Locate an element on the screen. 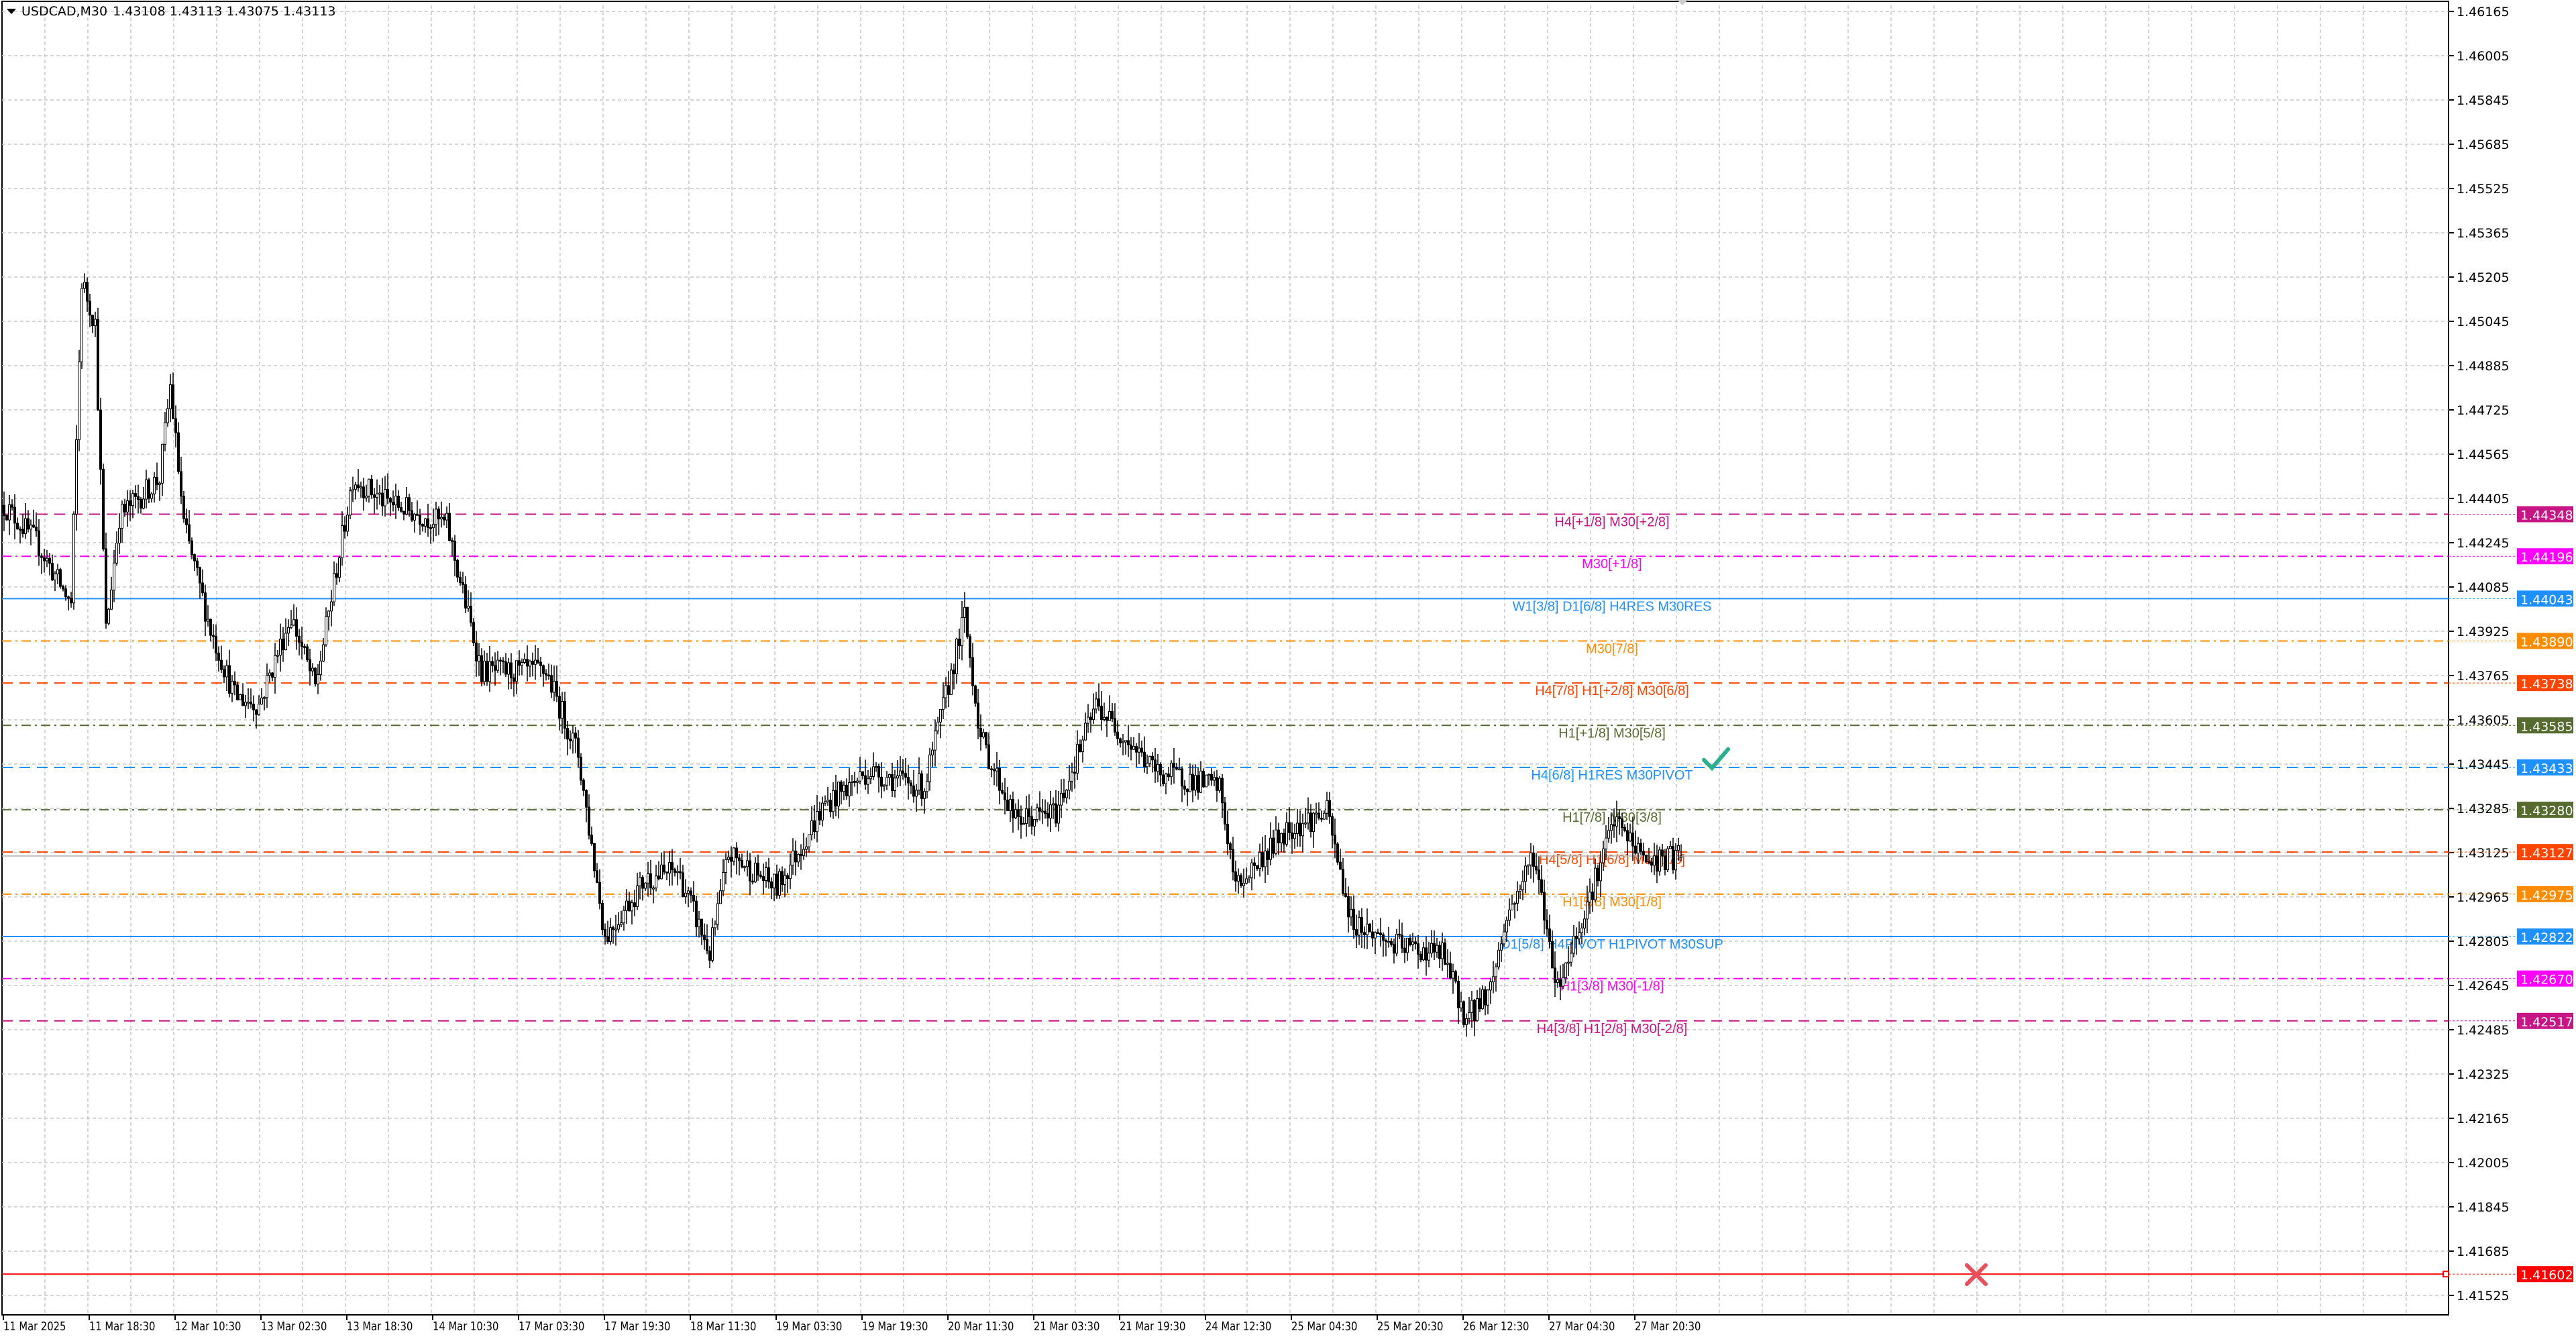  symbol-label: USDCAD,M30 is located at coordinates (64, 11).